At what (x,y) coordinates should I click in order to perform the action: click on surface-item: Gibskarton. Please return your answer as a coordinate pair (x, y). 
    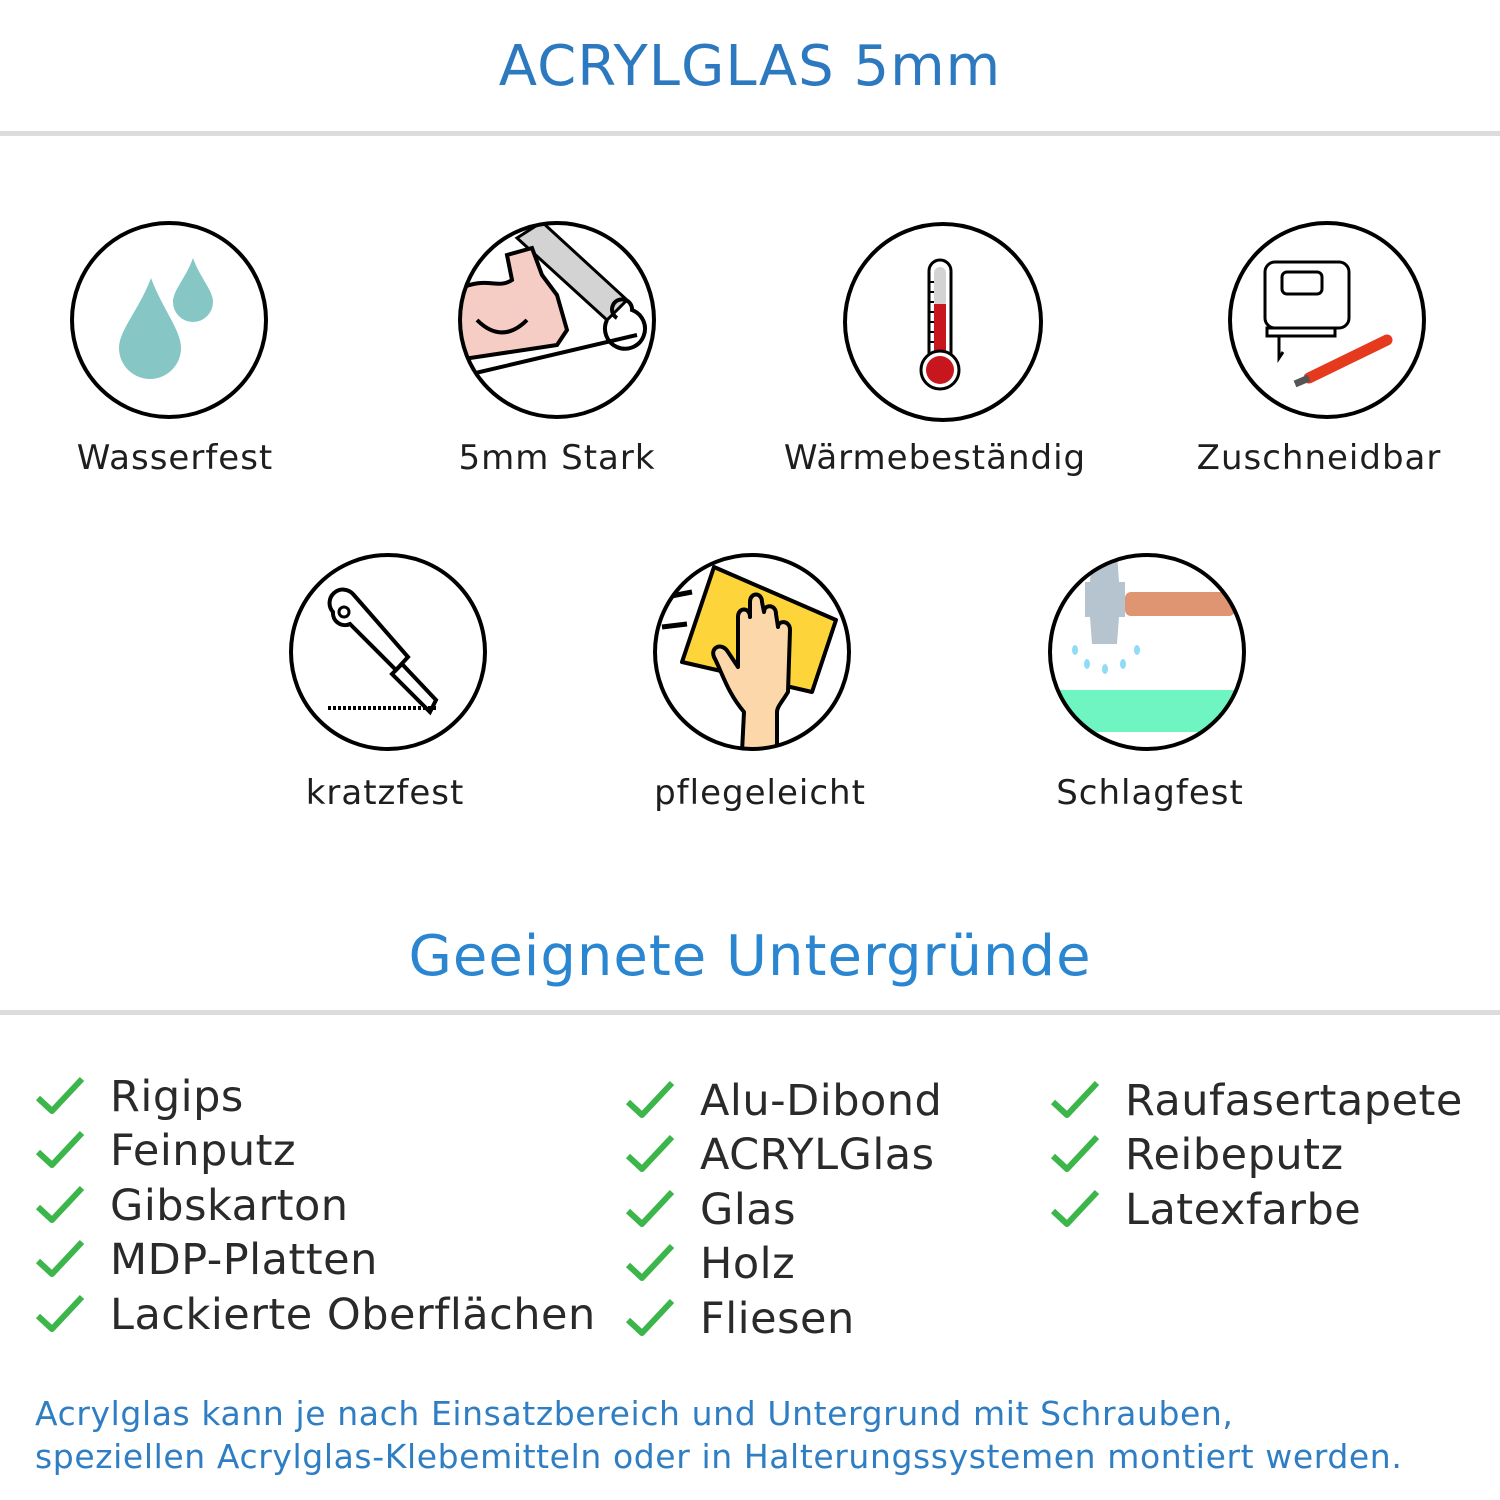
    Looking at the image, I should click on (265, 1206).